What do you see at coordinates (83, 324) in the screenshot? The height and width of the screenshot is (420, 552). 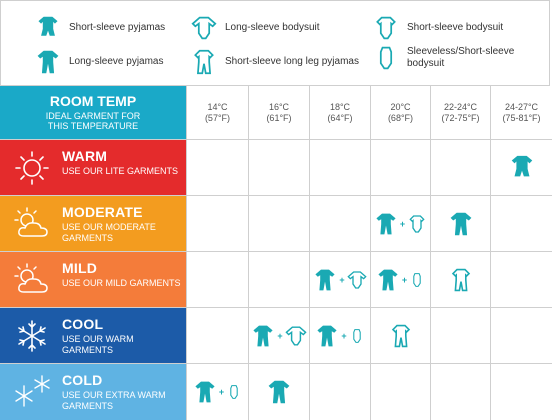 I see `row-title: COOL` at bounding box center [83, 324].